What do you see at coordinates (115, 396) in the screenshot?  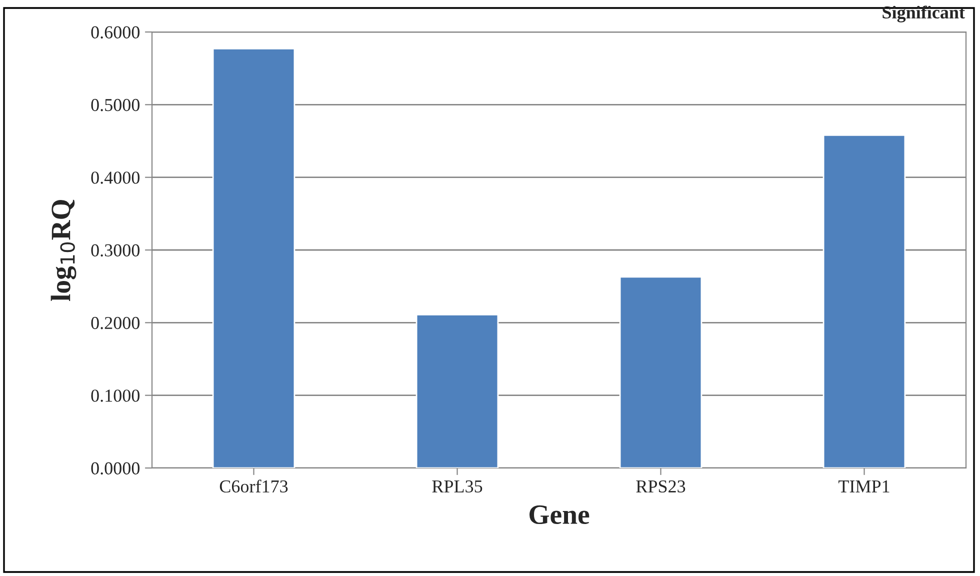 I see `y-tick-label: 0.1000` at bounding box center [115, 396].